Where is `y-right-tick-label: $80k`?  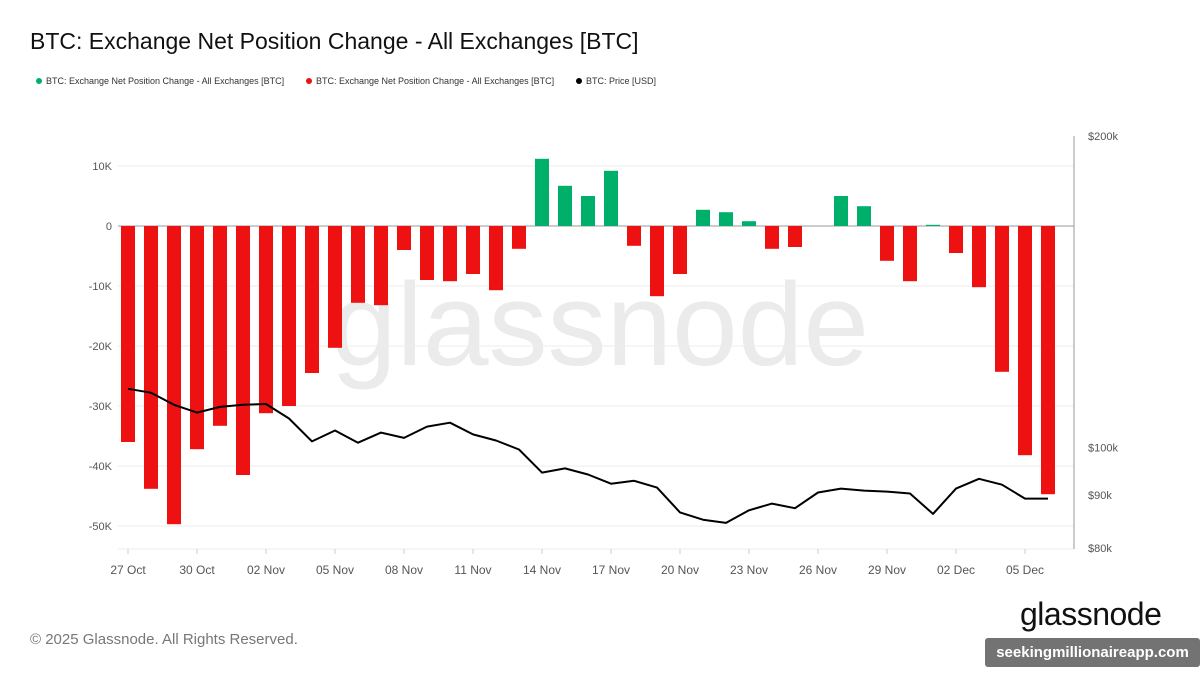
y-right-tick-label: $80k is located at coordinates (1100, 549).